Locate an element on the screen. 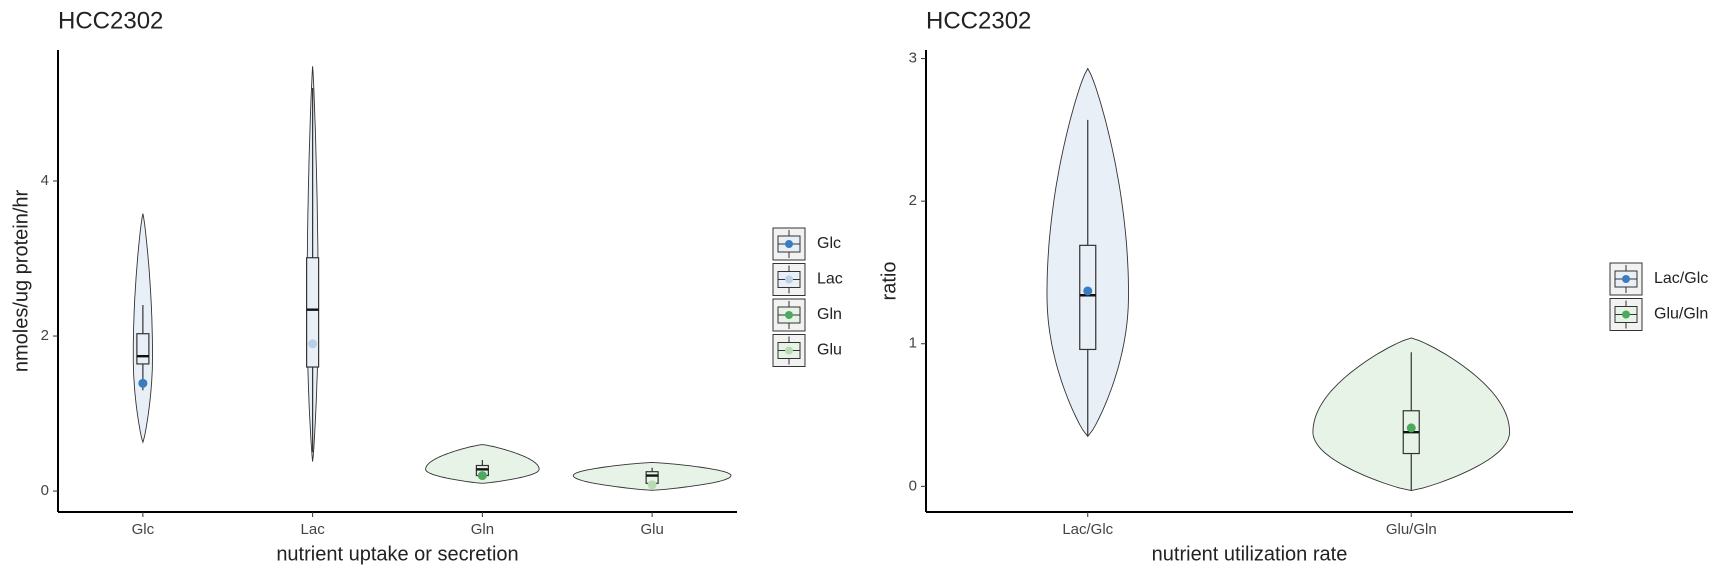 Image resolution: width=1728 pixels, height=576 pixels. legend-label: Lac/Glc is located at coordinates (1681, 278).